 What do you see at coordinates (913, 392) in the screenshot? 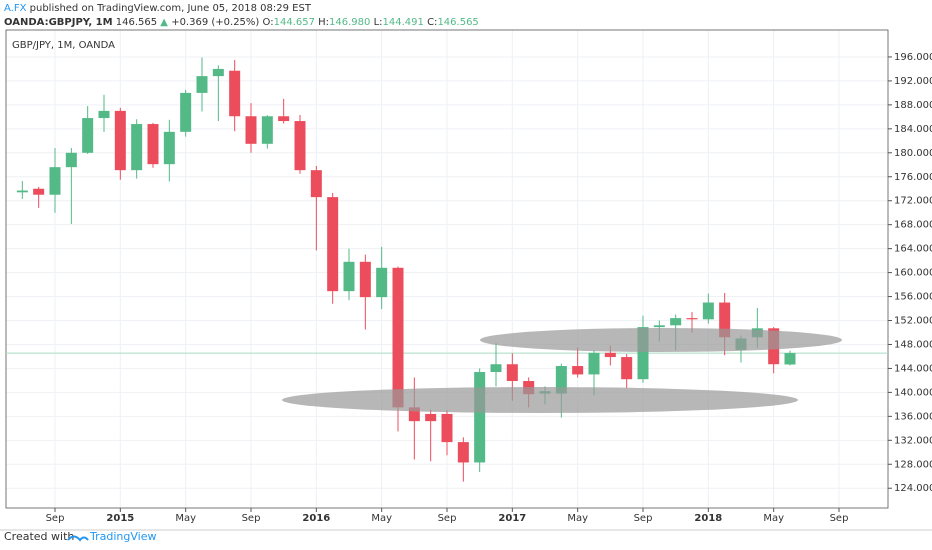
I see `y-tick-label: 140.000` at bounding box center [913, 392].